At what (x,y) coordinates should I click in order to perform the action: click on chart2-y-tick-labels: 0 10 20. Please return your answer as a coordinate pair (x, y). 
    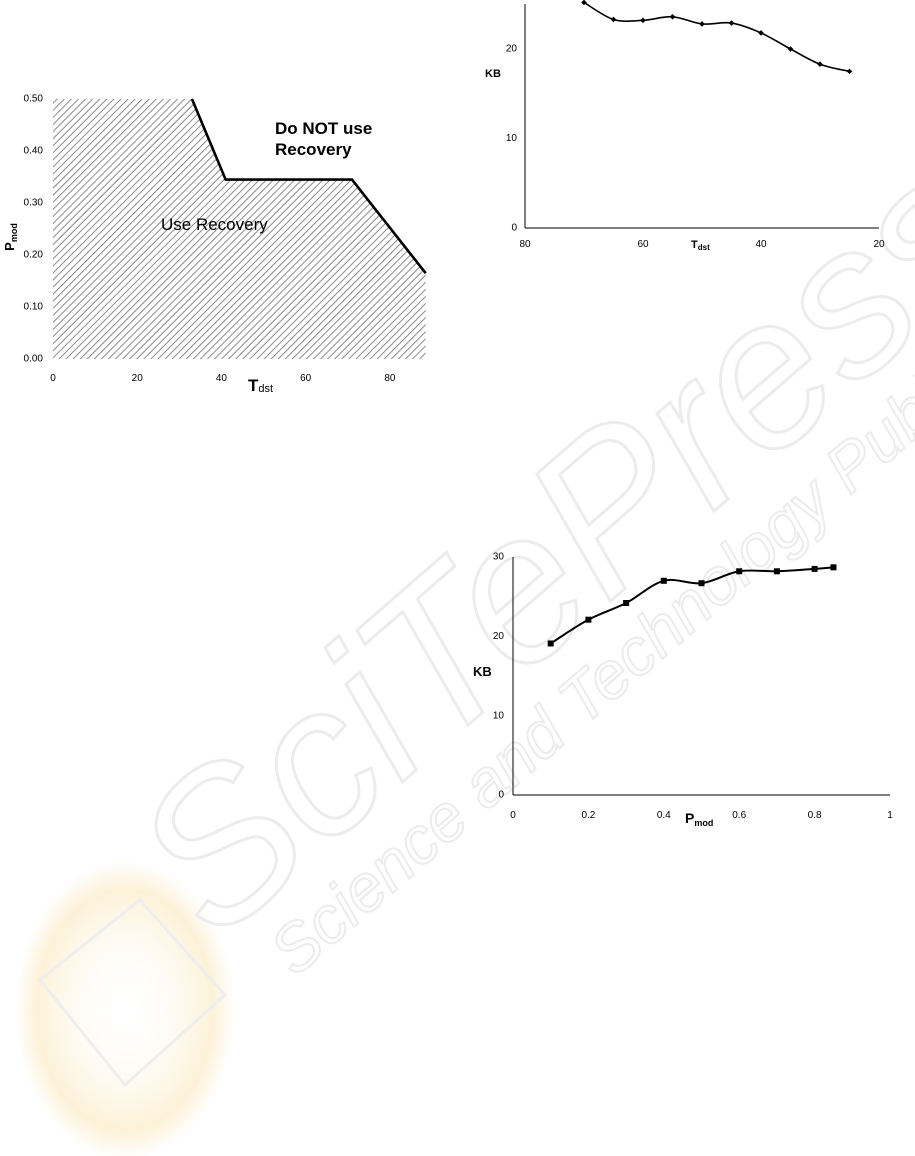
    Looking at the image, I should click on (512, 139).